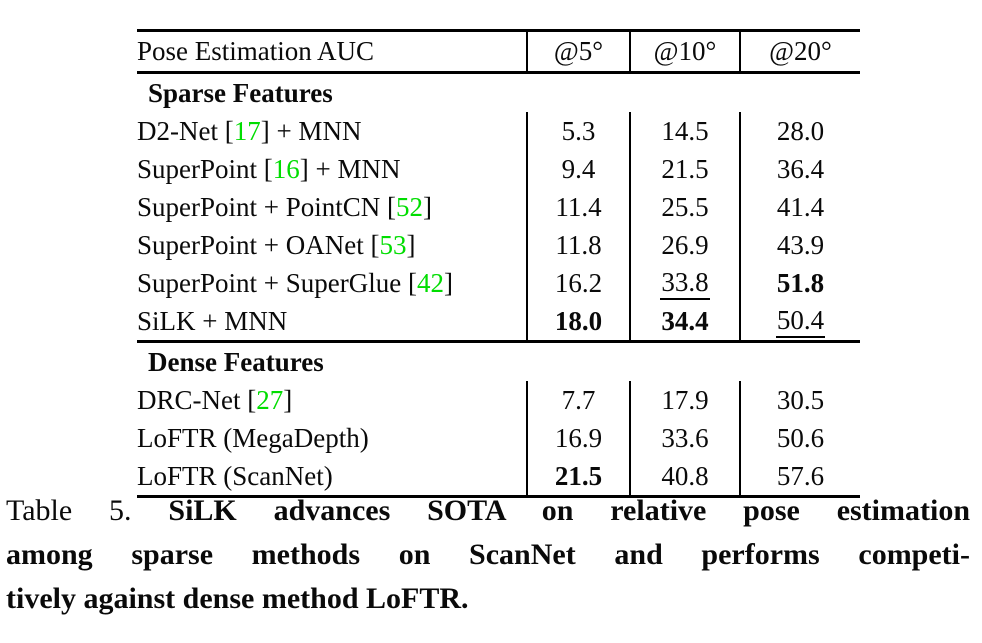  I want to click on value-cell-auc5: 18.0, so click(578, 322).